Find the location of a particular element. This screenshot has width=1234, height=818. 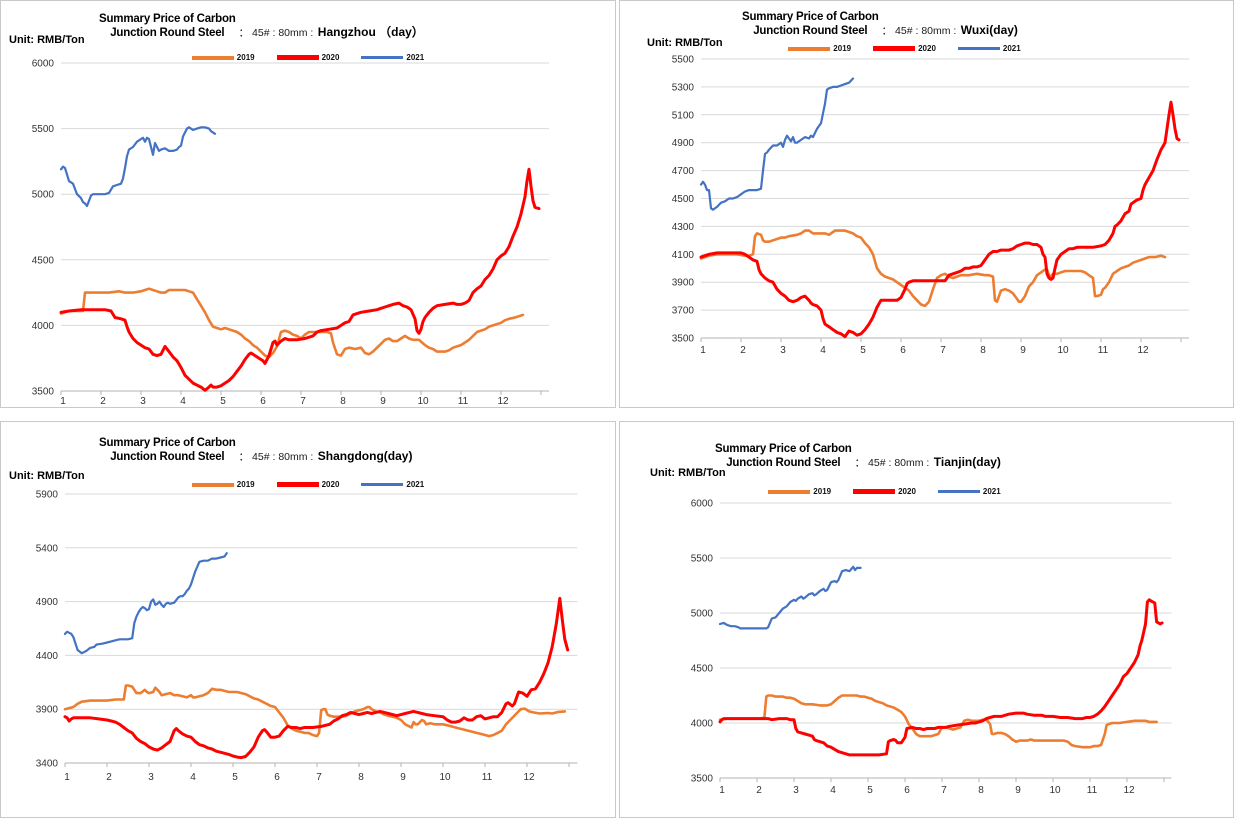

chart-title-city: Tianjin(day) is located at coordinates (967, 462).